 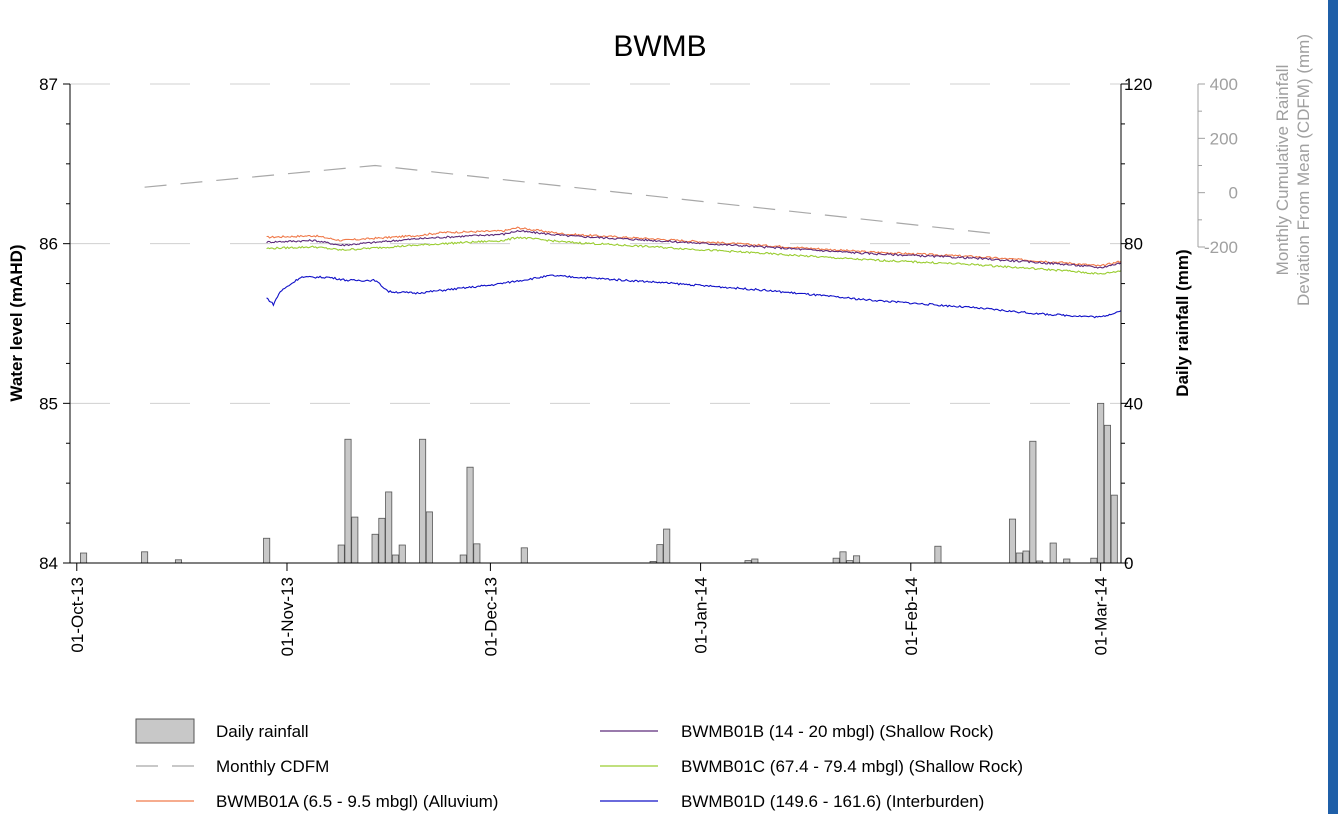 What do you see at coordinates (272, 766) in the screenshot?
I see `legend-label: Monthly CDFM` at bounding box center [272, 766].